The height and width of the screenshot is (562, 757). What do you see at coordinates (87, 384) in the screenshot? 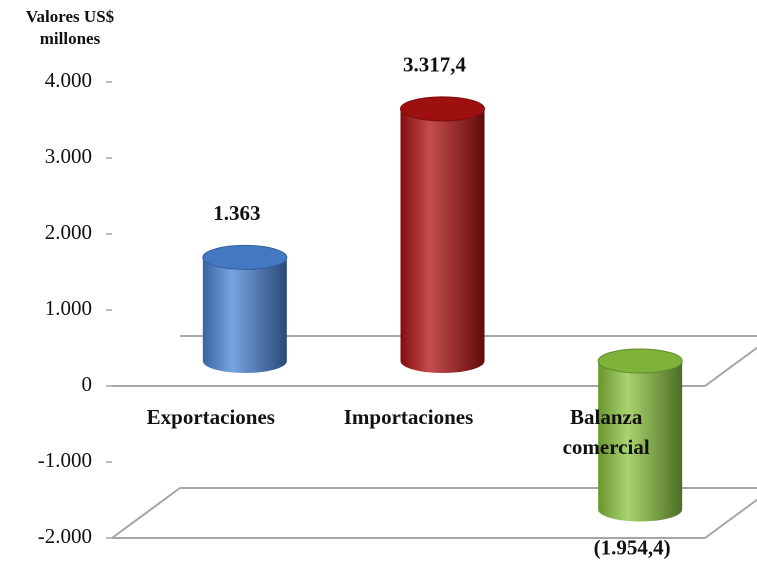
I see `y-tick-label: 0` at bounding box center [87, 384].